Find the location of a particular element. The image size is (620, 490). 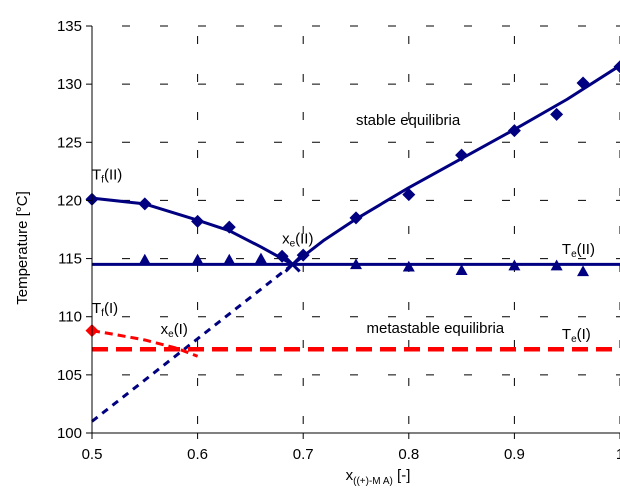

x-tick-label-0.6: 0.6 is located at coordinates (197, 454).